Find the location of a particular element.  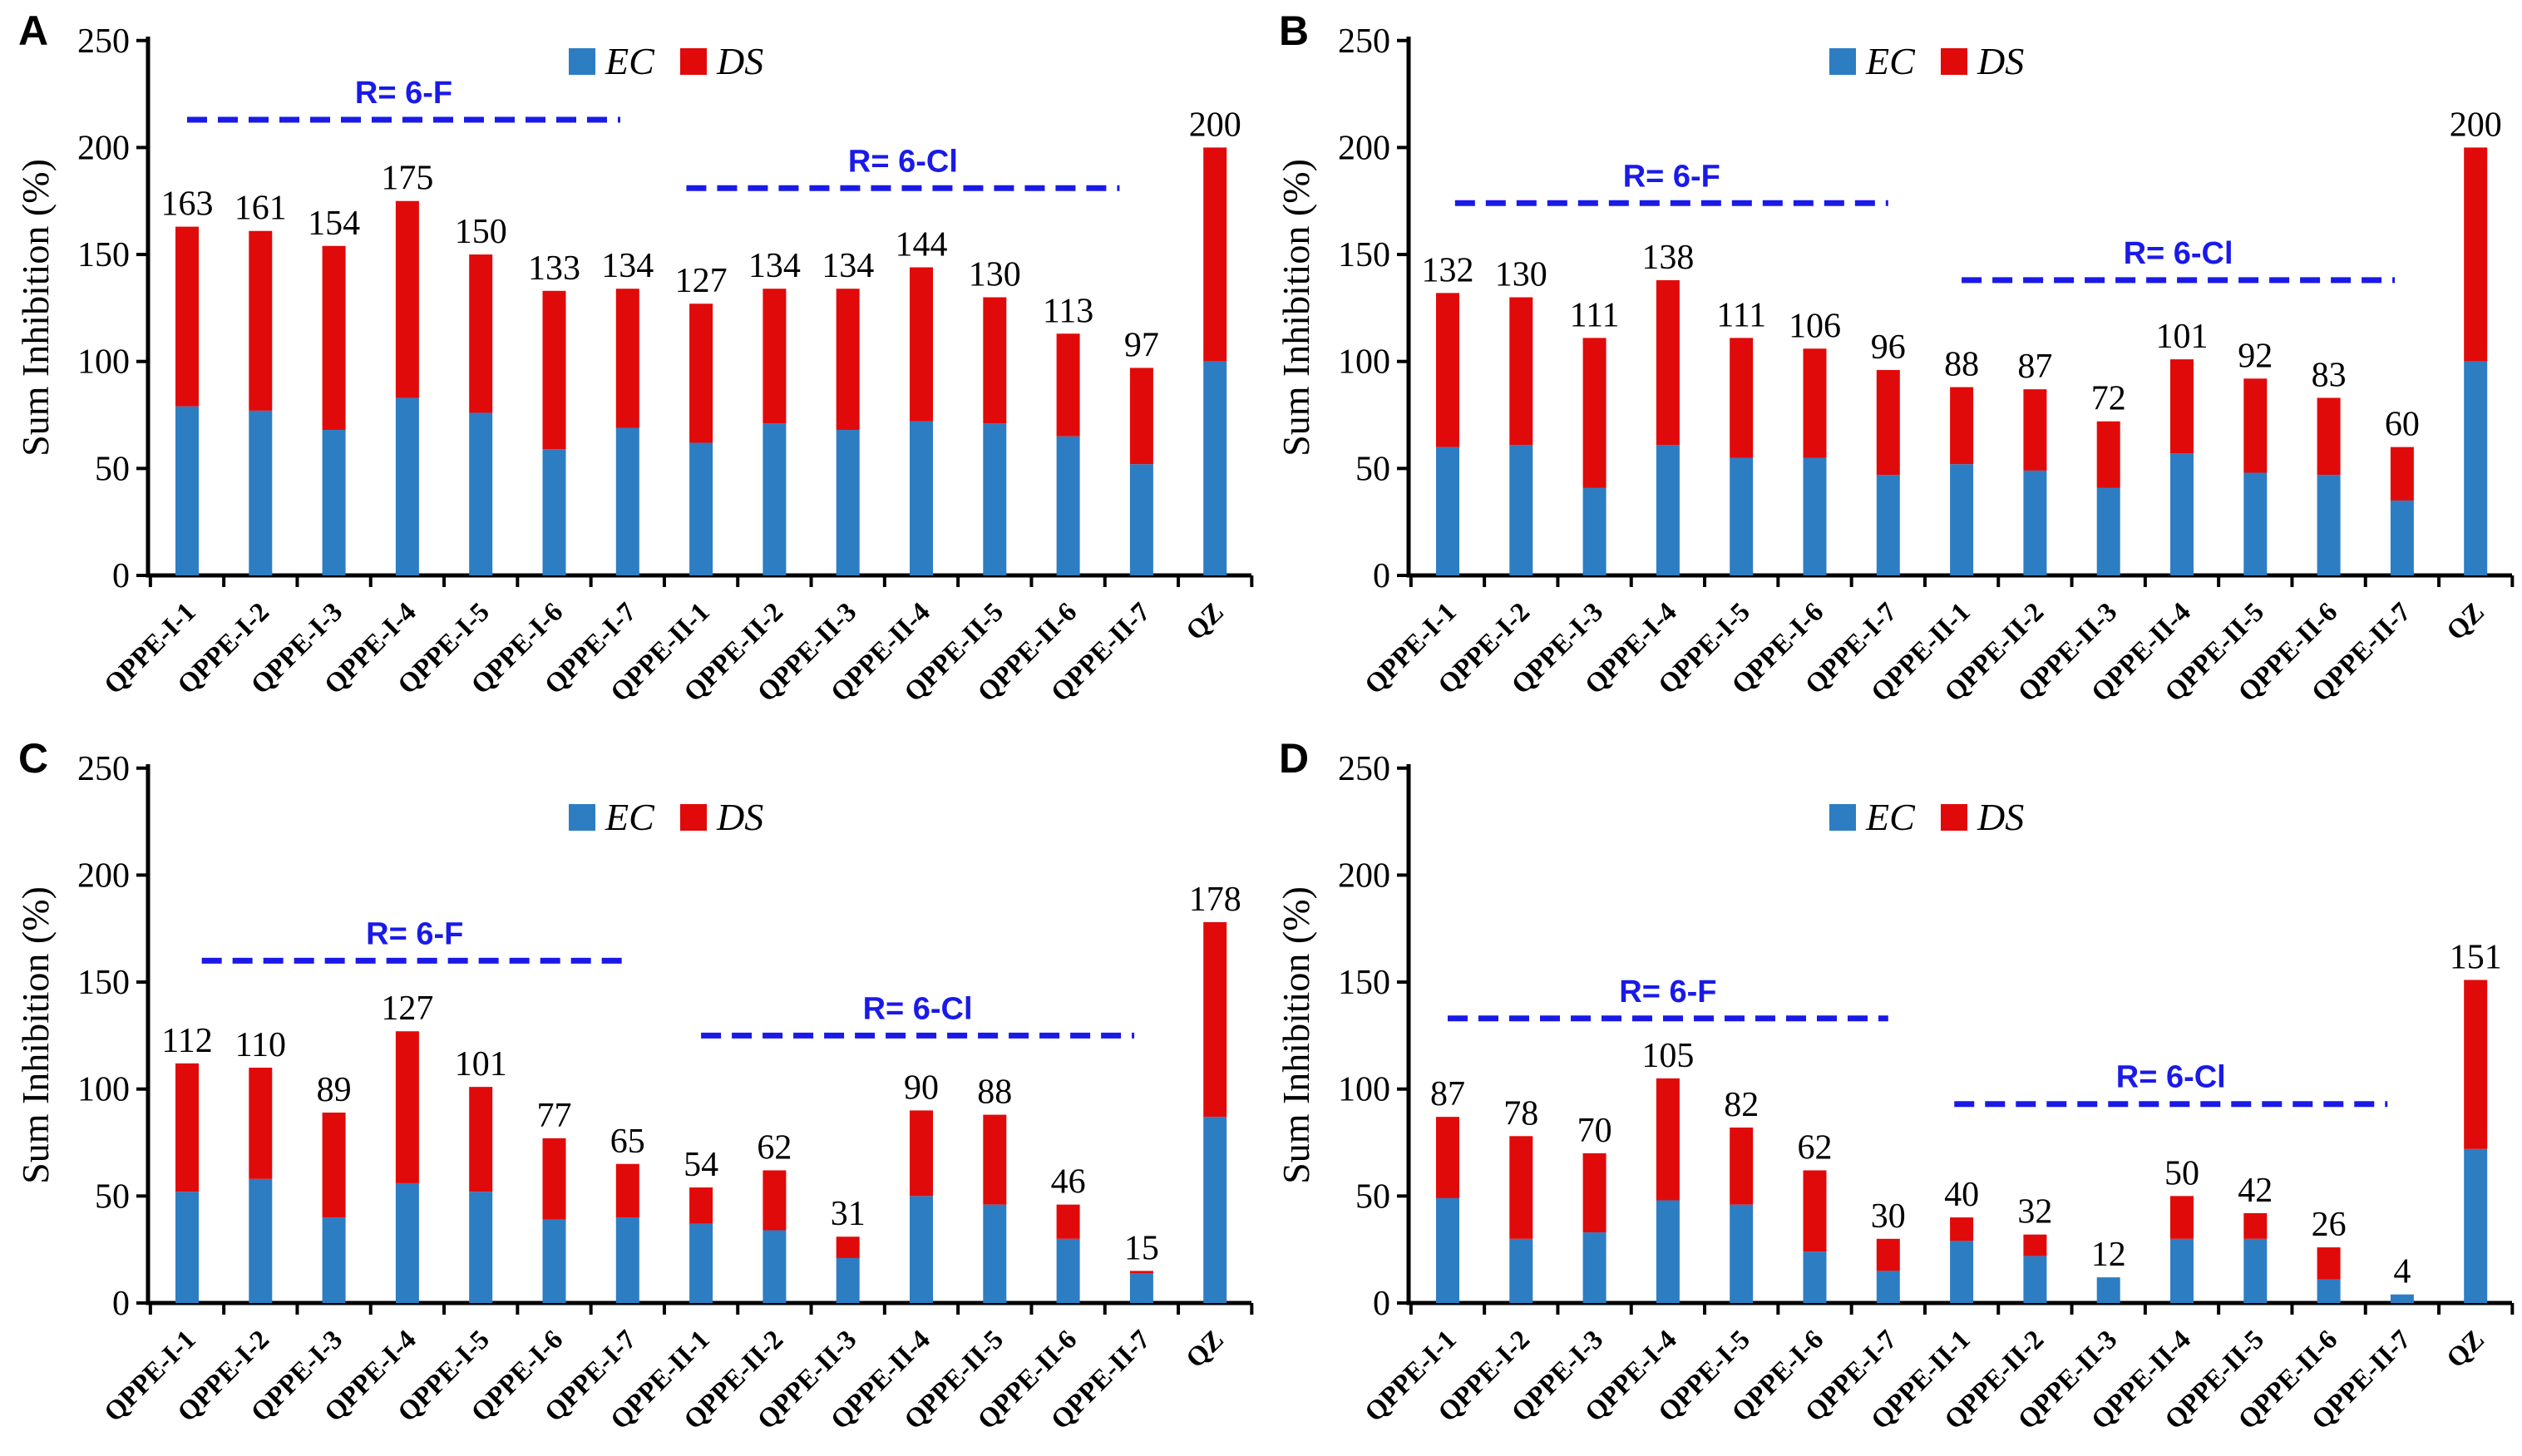

y-tick-label: 200 is located at coordinates (103, 875).